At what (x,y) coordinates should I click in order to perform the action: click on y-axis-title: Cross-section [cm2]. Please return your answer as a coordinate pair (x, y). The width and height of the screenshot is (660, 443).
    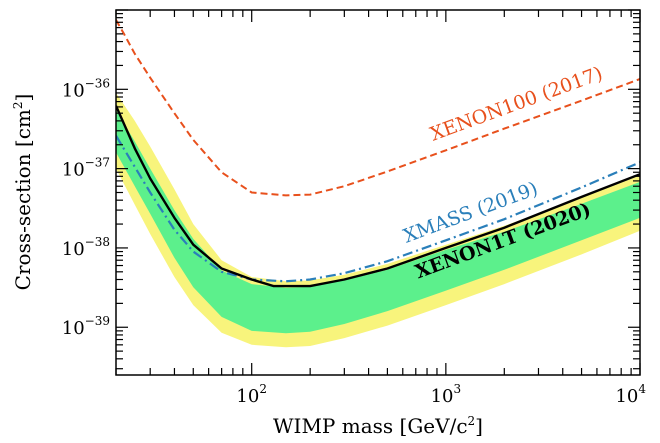
    Looking at the image, I should click on (23, 192).